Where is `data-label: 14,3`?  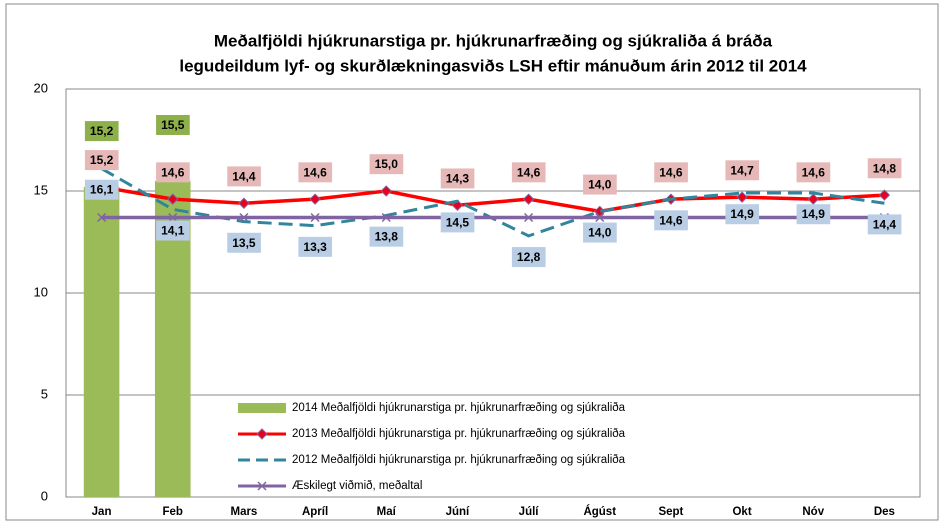
data-label: 14,3 is located at coordinates (458, 178).